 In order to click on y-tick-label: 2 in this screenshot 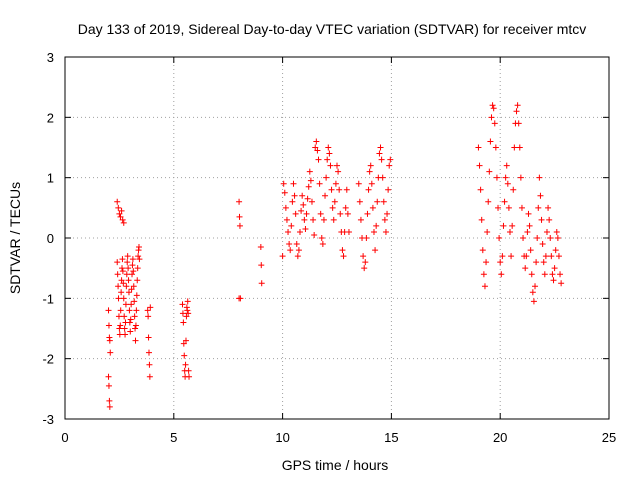, I will do `click(50, 117)`.